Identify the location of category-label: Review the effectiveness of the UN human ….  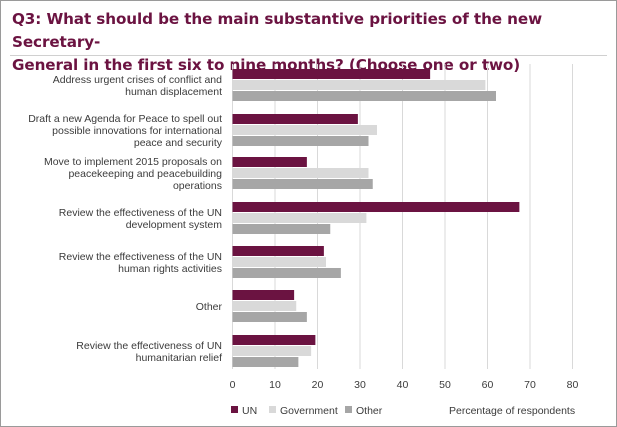
(140, 263).